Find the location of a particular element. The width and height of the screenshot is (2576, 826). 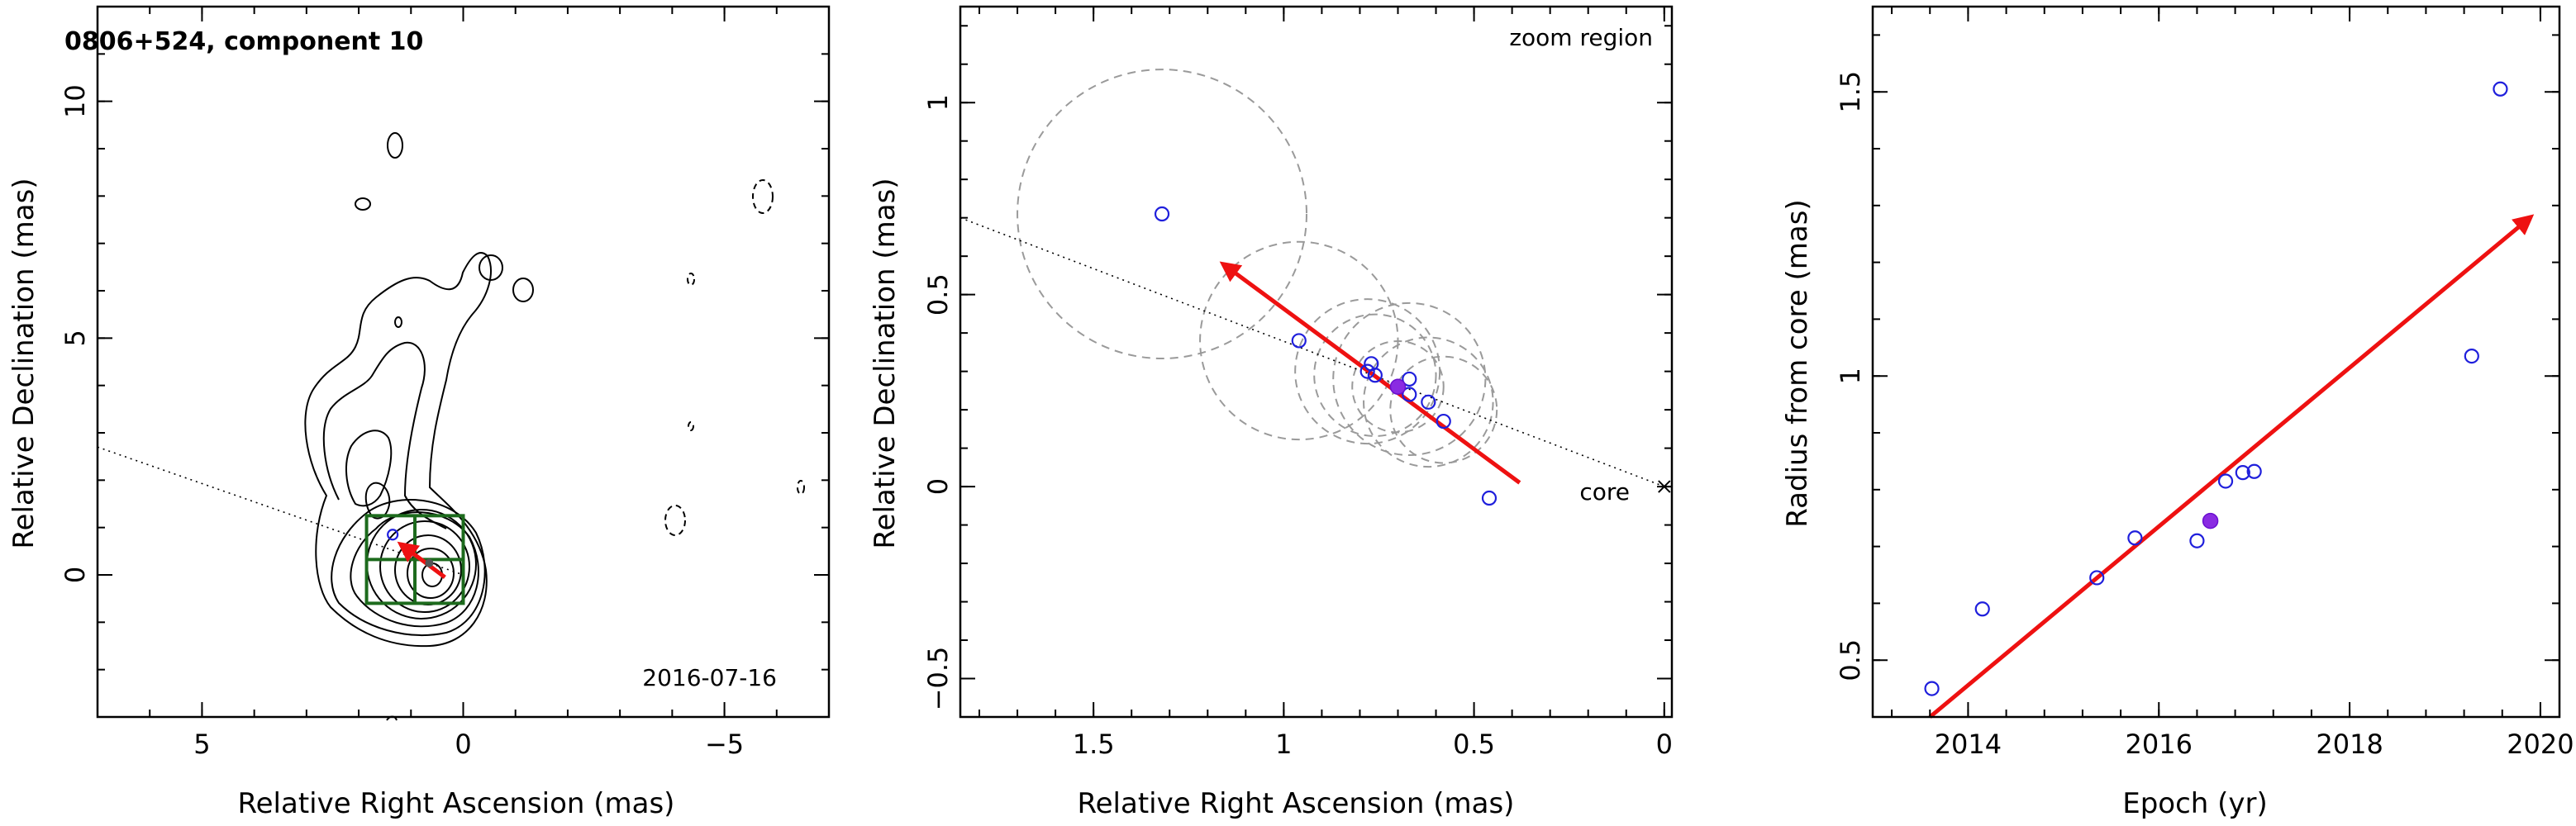

p2-ytick-label: 1 is located at coordinates (938, 102).